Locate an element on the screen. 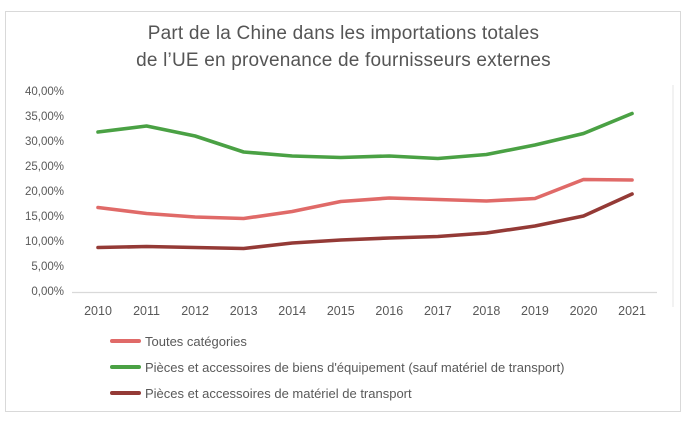  x-tick-label: 2018 is located at coordinates (486, 311).